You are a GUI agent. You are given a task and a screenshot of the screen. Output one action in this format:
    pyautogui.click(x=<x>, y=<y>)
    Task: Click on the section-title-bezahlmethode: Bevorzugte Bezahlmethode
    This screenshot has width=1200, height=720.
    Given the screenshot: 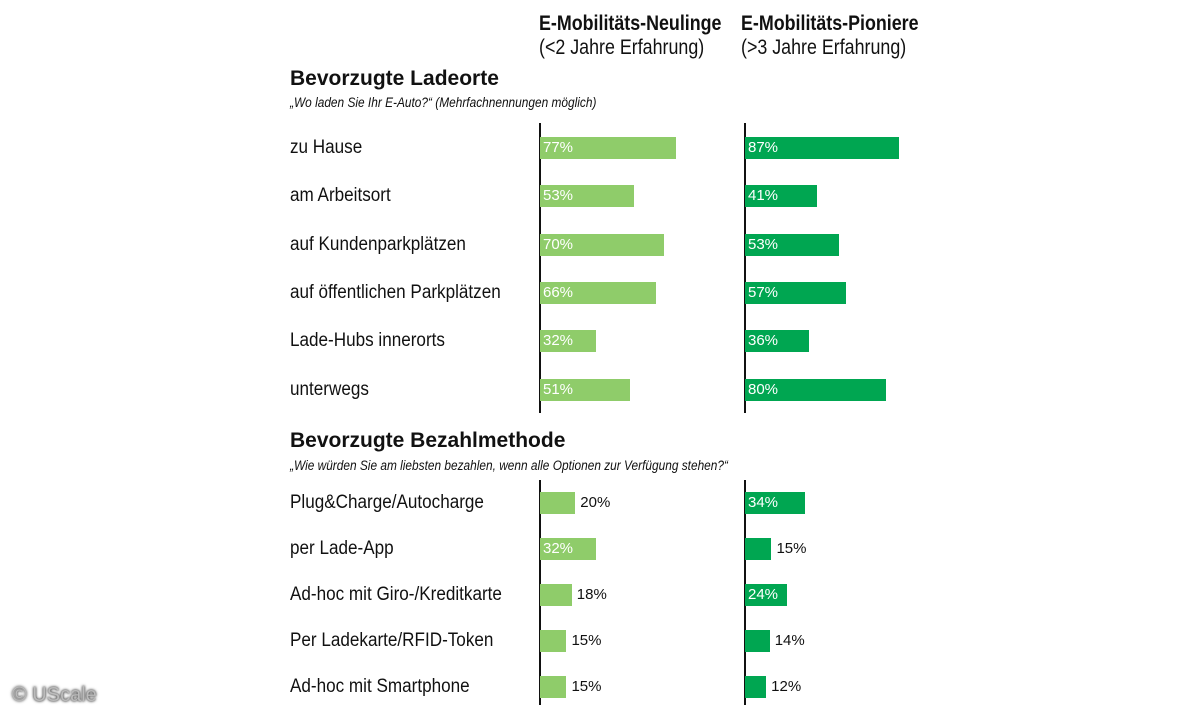 What is the action you would take?
    pyautogui.click(x=428, y=440)
    